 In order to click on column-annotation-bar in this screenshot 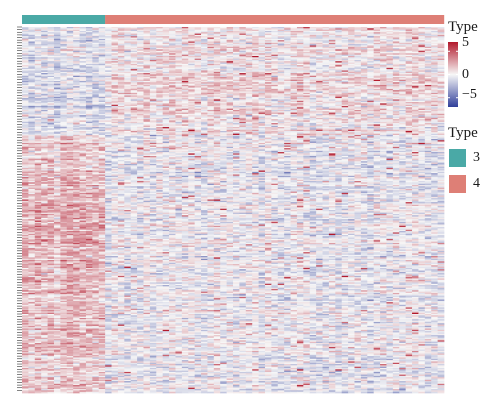, I will do `click(233, 19)`.